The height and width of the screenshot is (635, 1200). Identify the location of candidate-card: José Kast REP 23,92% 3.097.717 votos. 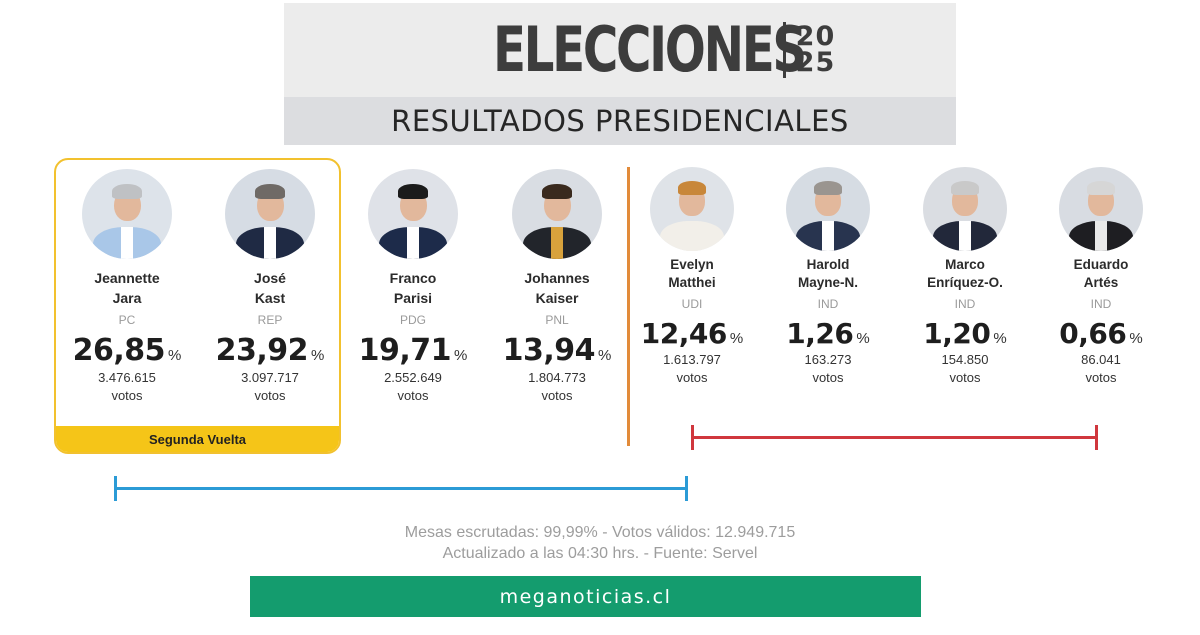
(270, 286).